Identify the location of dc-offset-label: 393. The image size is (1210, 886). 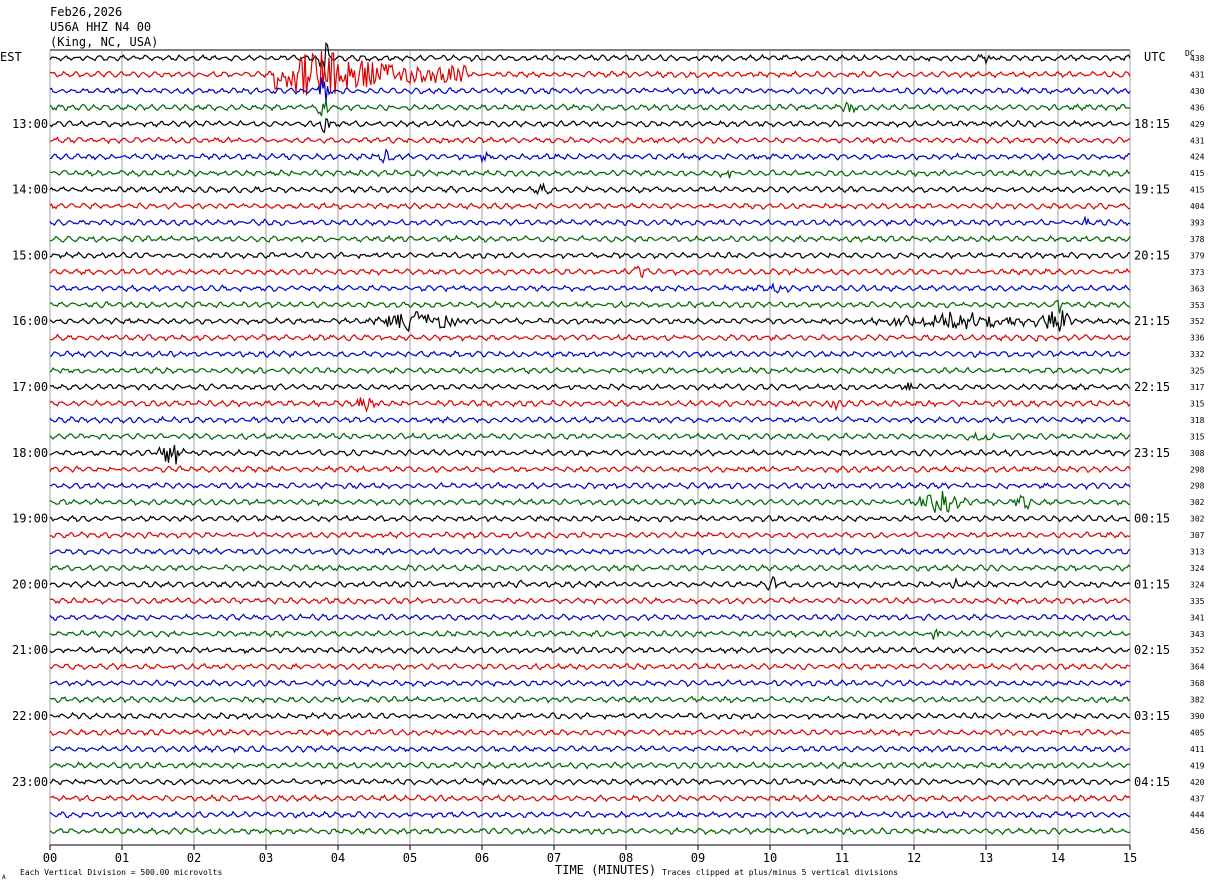
(1197, 223).